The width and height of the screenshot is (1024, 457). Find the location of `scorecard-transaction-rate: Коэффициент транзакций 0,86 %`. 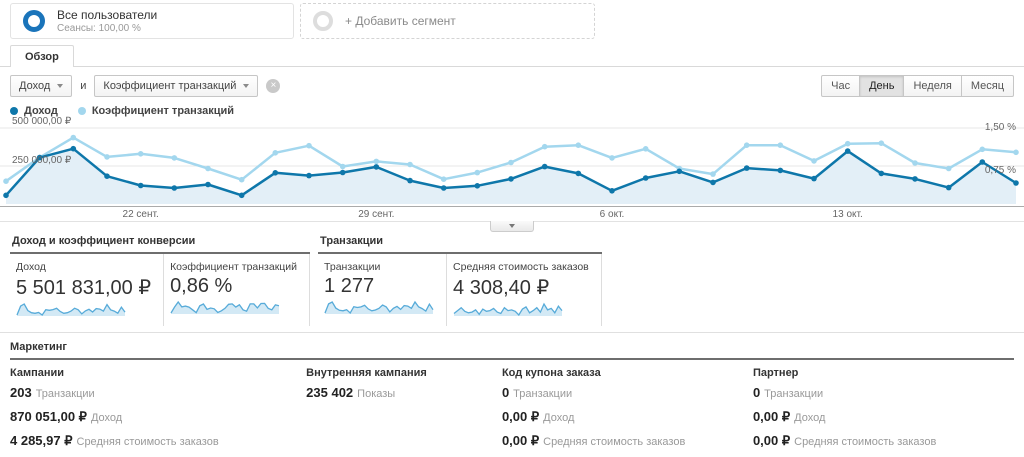

scorecard-transaction-rate: Коэффициент транзакций 0,86 % is located at coordinates (237, 290).